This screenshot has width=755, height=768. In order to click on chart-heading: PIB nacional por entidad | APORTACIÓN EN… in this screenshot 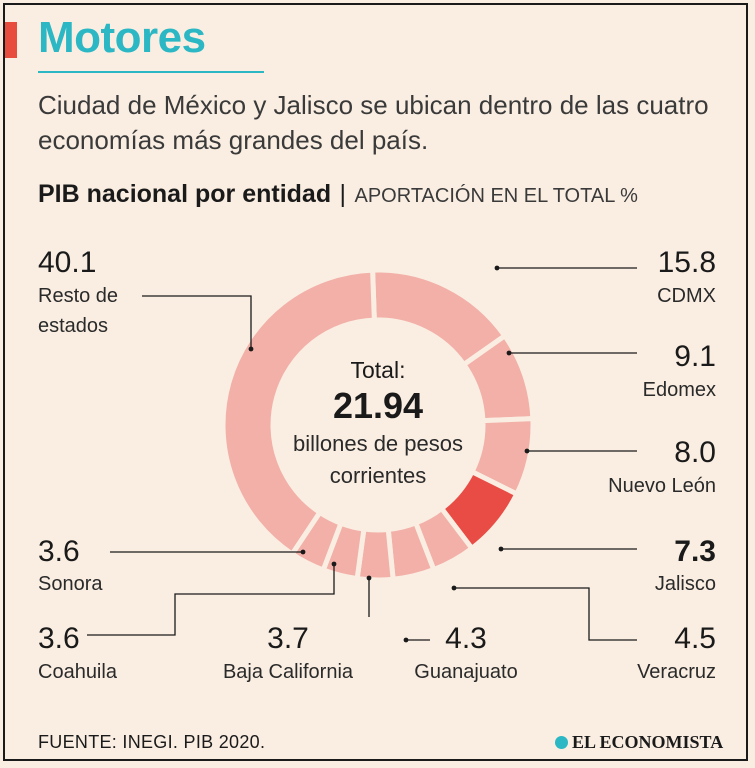, I will do `click(338, 194)`.